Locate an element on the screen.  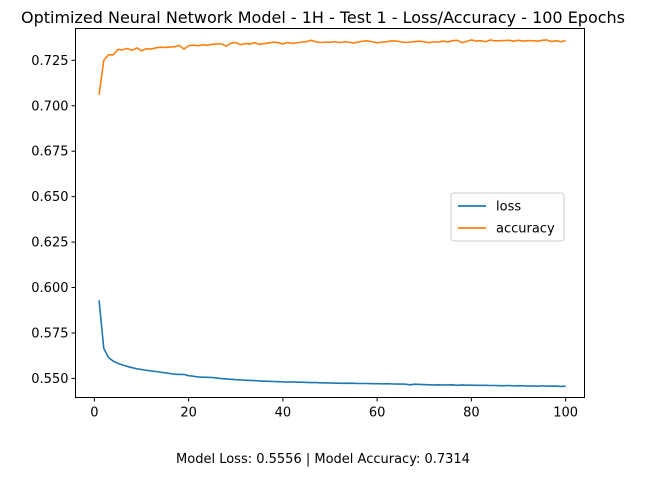
x-tick-label: 0 is located at coordinates (94, 413).